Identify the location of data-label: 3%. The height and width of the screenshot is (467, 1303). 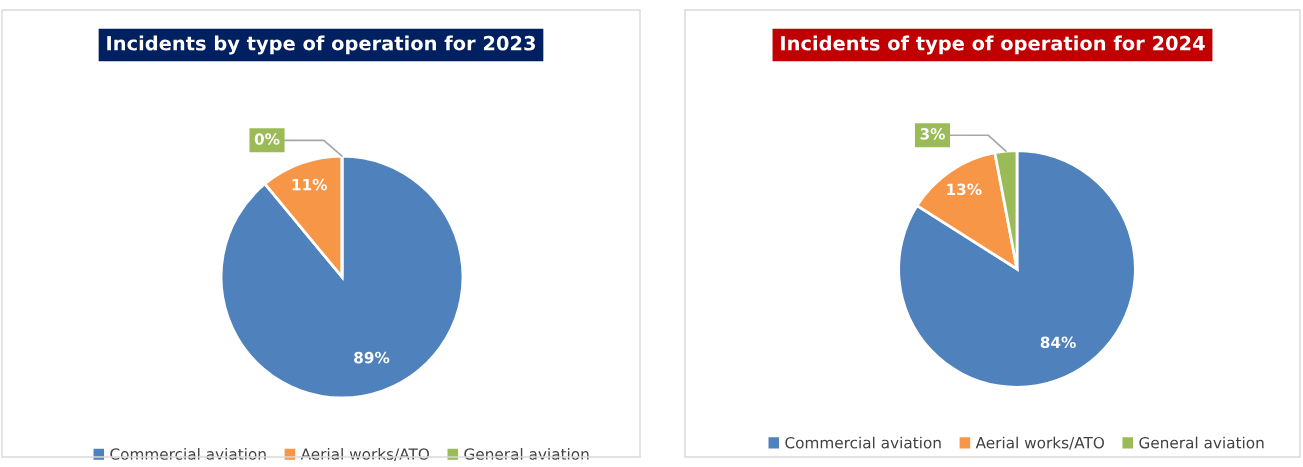
(932, 134).